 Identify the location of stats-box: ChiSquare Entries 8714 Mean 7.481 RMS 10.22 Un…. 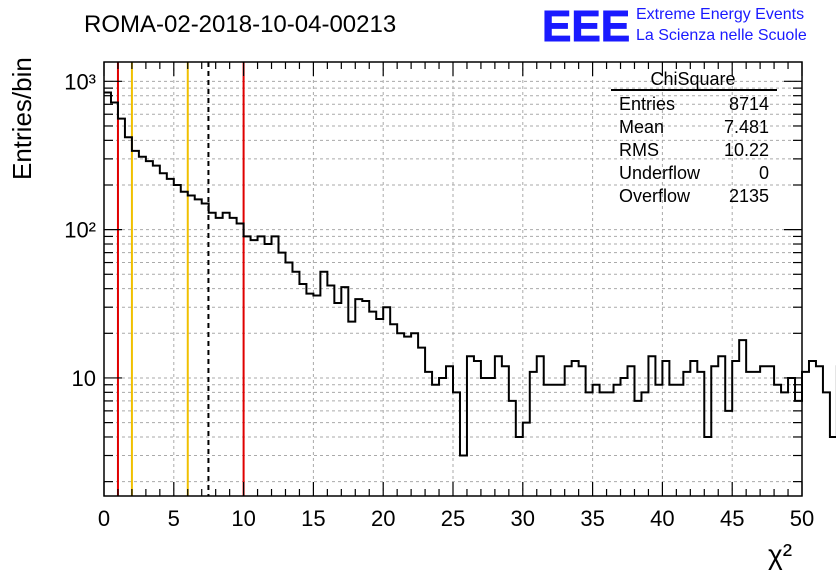
(694, 137).